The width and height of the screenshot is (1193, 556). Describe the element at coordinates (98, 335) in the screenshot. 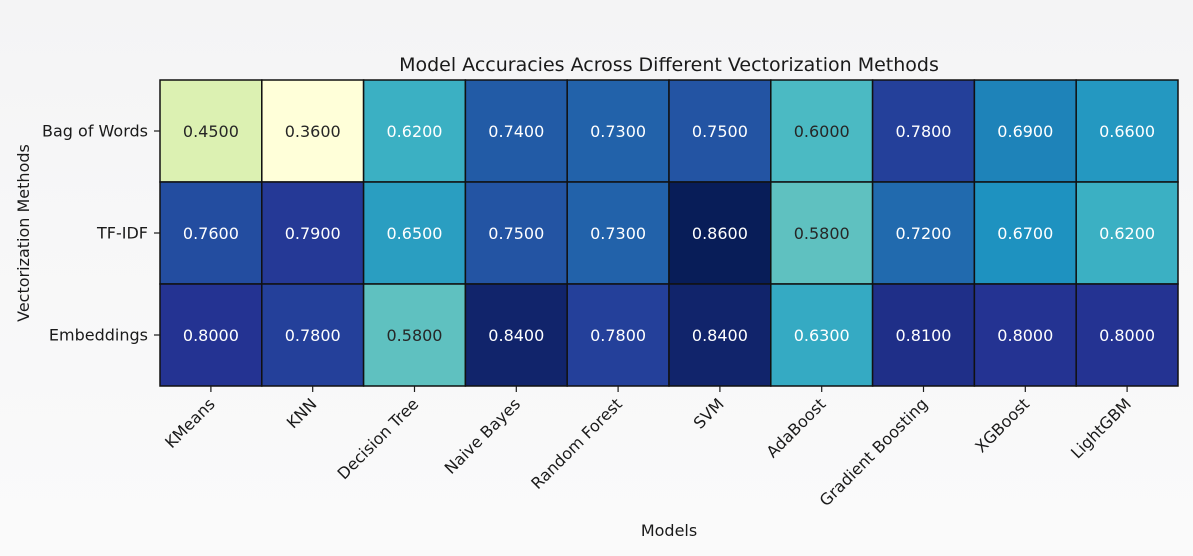

I see `y-tick-label: Embeddings` at that location.